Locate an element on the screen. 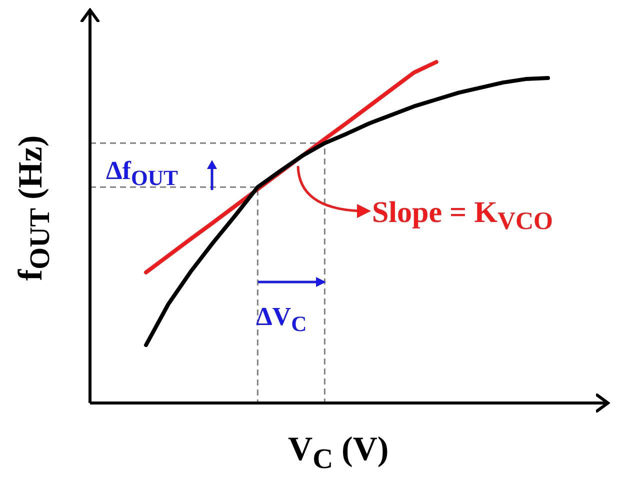 Image resolution: width=618 pixels, height=480 pixels. x-axis-title: V$_{C}$ (V) is located at coordinates (338, 453).